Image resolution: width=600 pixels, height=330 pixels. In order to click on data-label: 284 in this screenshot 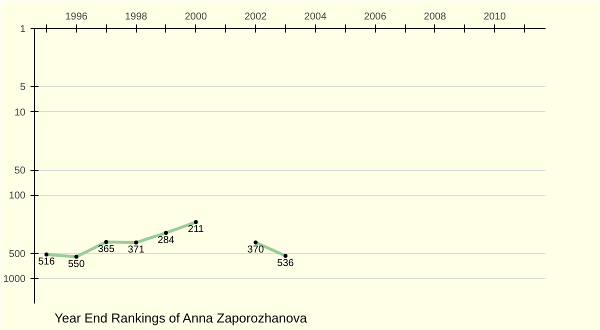, I will do `click(166, 240)`.